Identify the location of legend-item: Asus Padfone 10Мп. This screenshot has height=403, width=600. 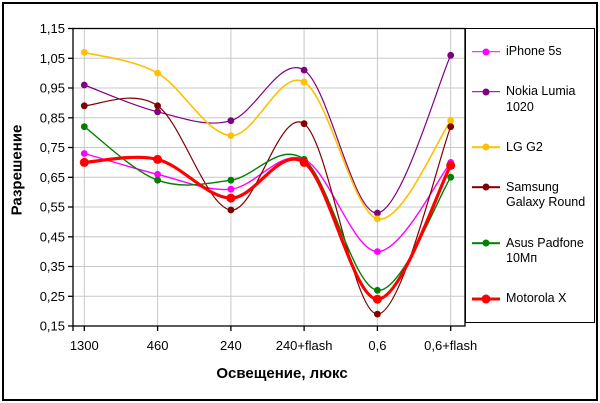
(532, 251).